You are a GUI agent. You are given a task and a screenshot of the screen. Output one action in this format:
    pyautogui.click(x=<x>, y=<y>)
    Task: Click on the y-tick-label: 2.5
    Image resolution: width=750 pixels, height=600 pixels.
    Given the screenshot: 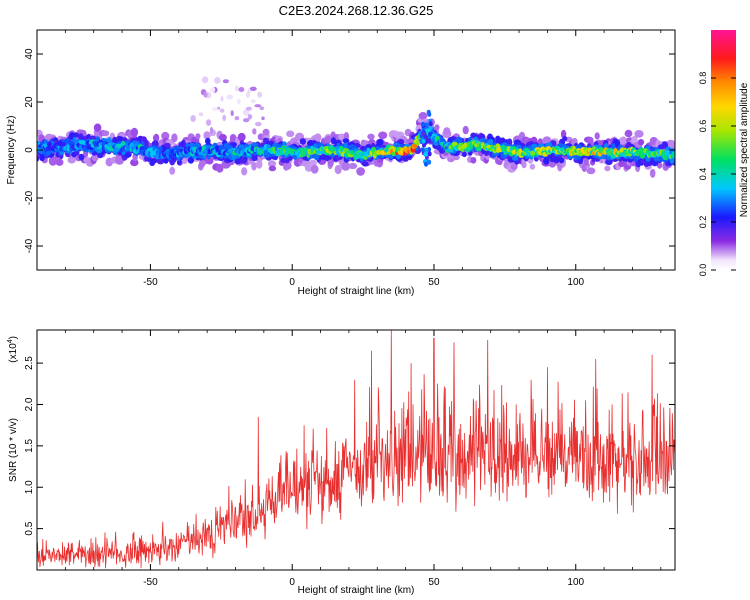 What is the action you would take?
    pyautogui.click(x=29, y=363)
    